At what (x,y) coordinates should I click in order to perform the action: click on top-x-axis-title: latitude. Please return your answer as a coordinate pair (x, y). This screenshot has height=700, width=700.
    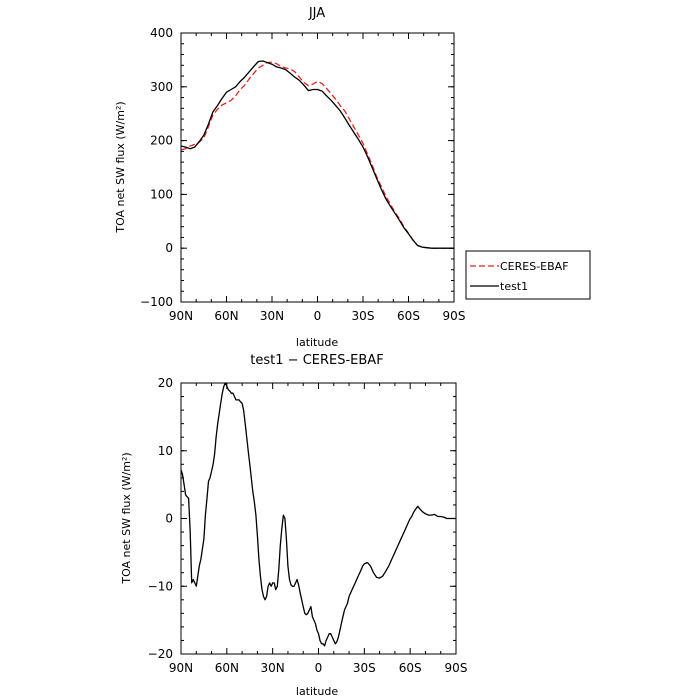
    Looking at the image, I should click on (317, 342).